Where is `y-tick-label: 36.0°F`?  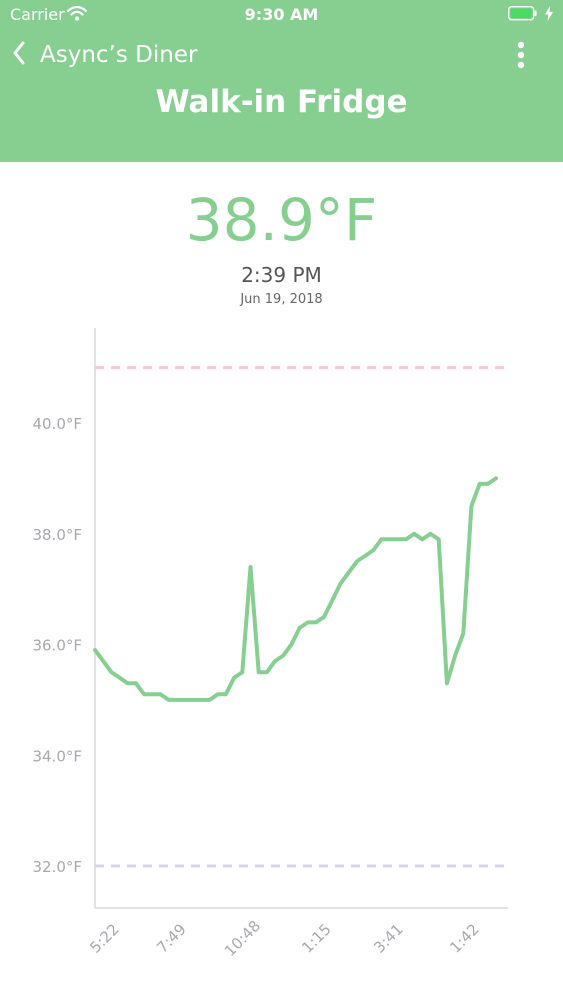
y-tick-label: 36.0°F is located at coordinates (57, 646).